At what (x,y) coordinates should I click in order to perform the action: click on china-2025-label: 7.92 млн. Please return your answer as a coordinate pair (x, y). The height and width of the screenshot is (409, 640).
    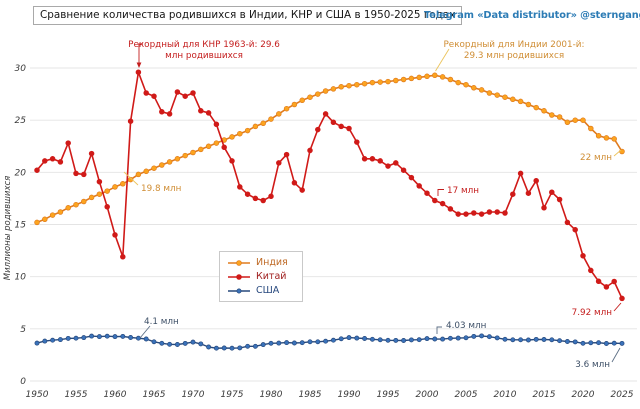
    Looking at the image, I should click on (592, 313).